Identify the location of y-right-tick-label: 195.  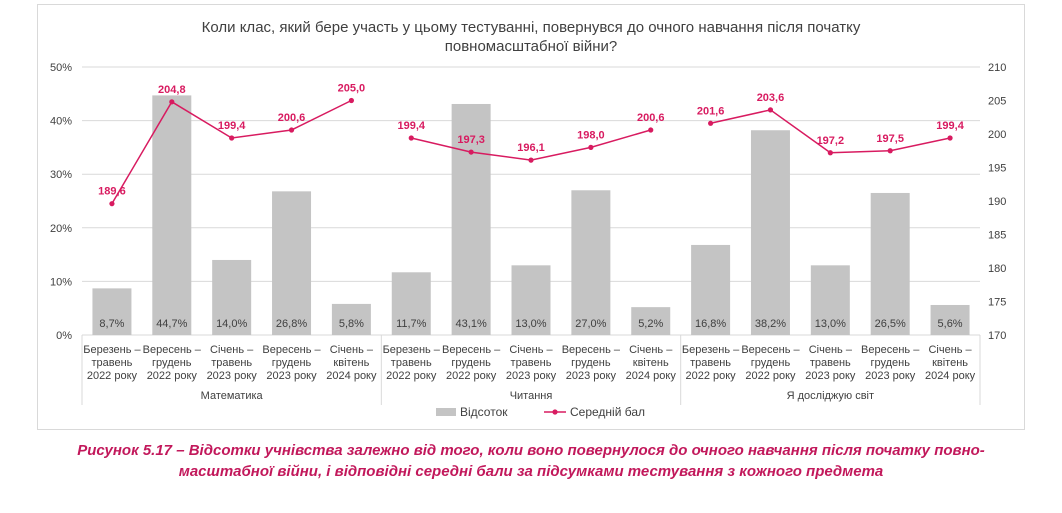
(997, 169).